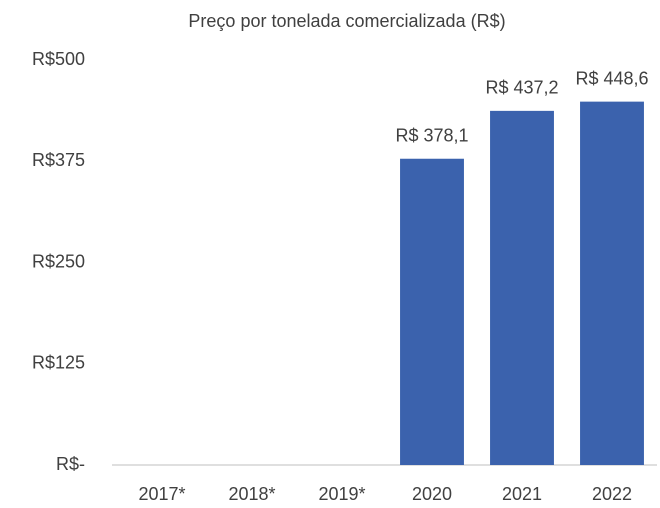 This screenshot has width=660, height=508. What do you see at coordinates (612, 494) in the screenshot?
I see `x-tick-label: 2022` at bounding box center [612, 494].